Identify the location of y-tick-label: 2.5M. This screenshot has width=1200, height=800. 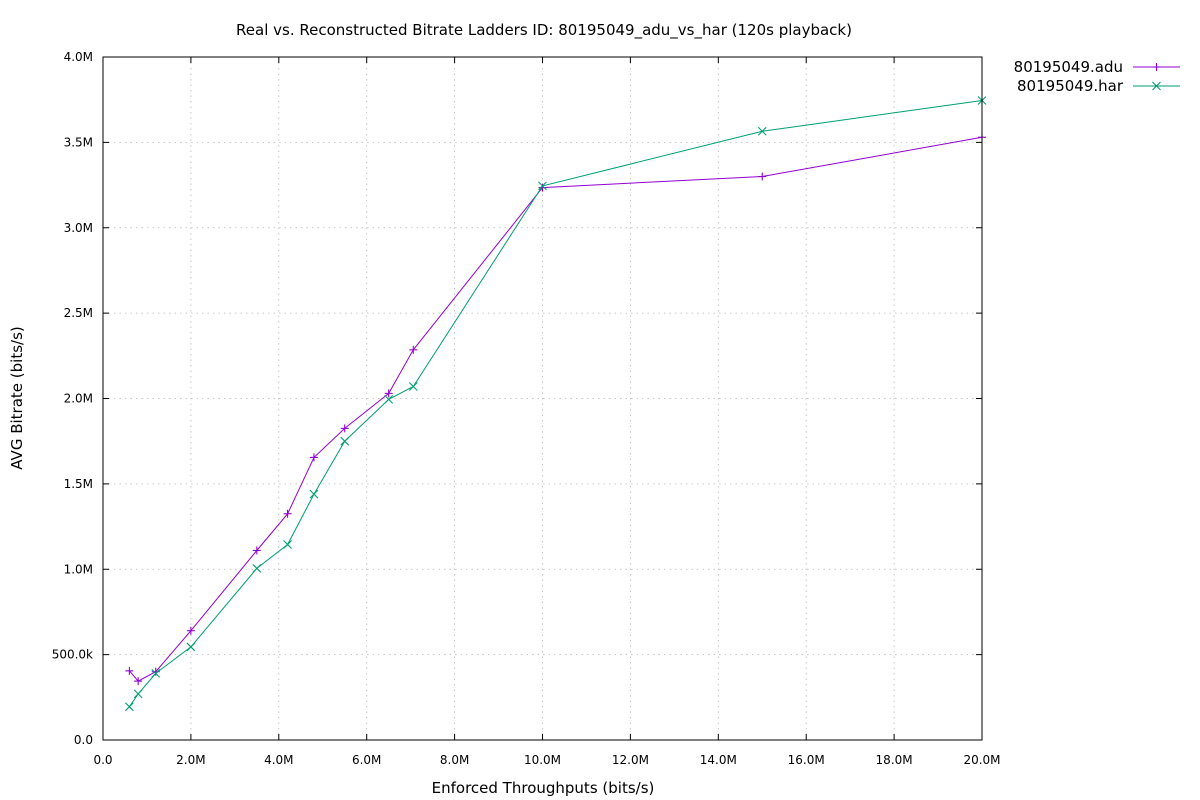
(78, 313).